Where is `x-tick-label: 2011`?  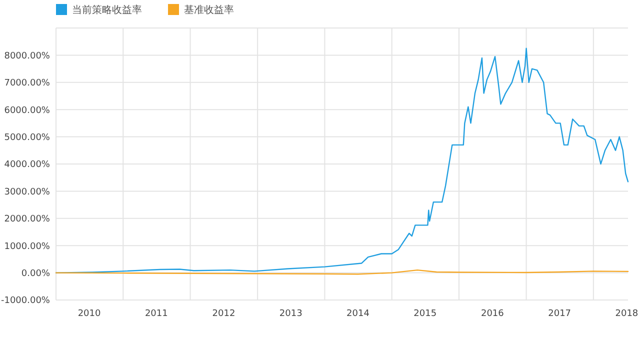 x-tick-label: 2011 is located at coordinates (156, 314).